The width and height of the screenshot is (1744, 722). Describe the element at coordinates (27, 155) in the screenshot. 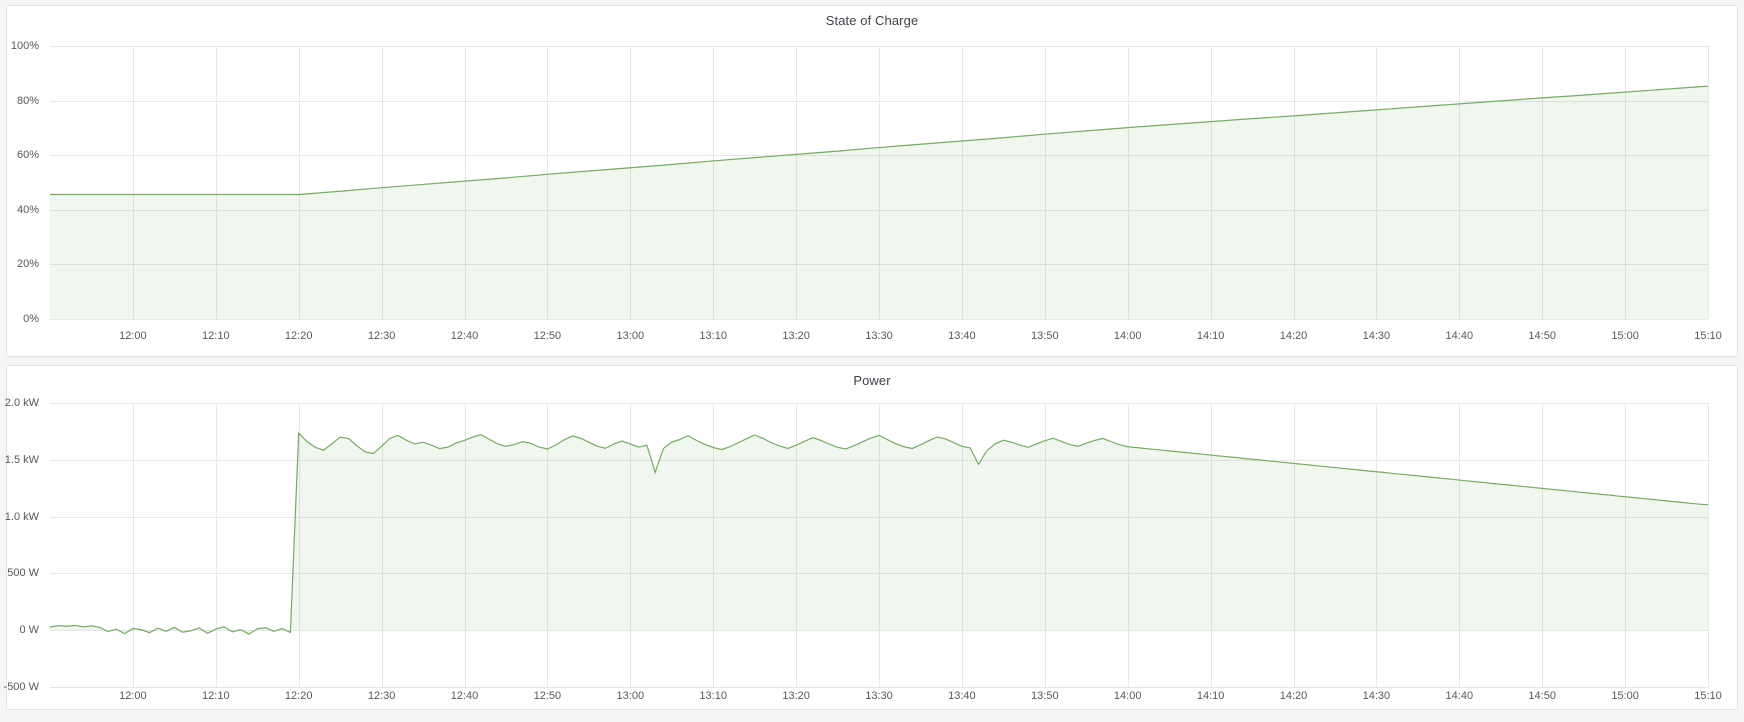

I see `y-tick-label: 60%` at that location.